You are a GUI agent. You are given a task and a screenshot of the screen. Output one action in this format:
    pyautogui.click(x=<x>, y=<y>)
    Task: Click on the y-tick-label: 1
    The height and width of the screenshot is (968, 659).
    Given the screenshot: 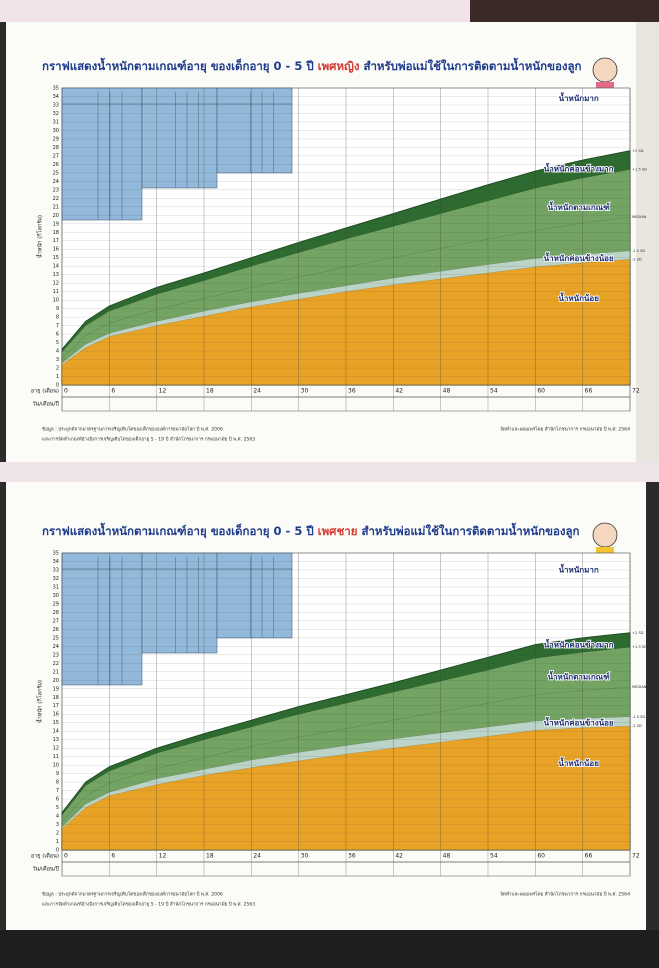 What is the action you would take?
    pyautogui.click(x=57, y=842)
    